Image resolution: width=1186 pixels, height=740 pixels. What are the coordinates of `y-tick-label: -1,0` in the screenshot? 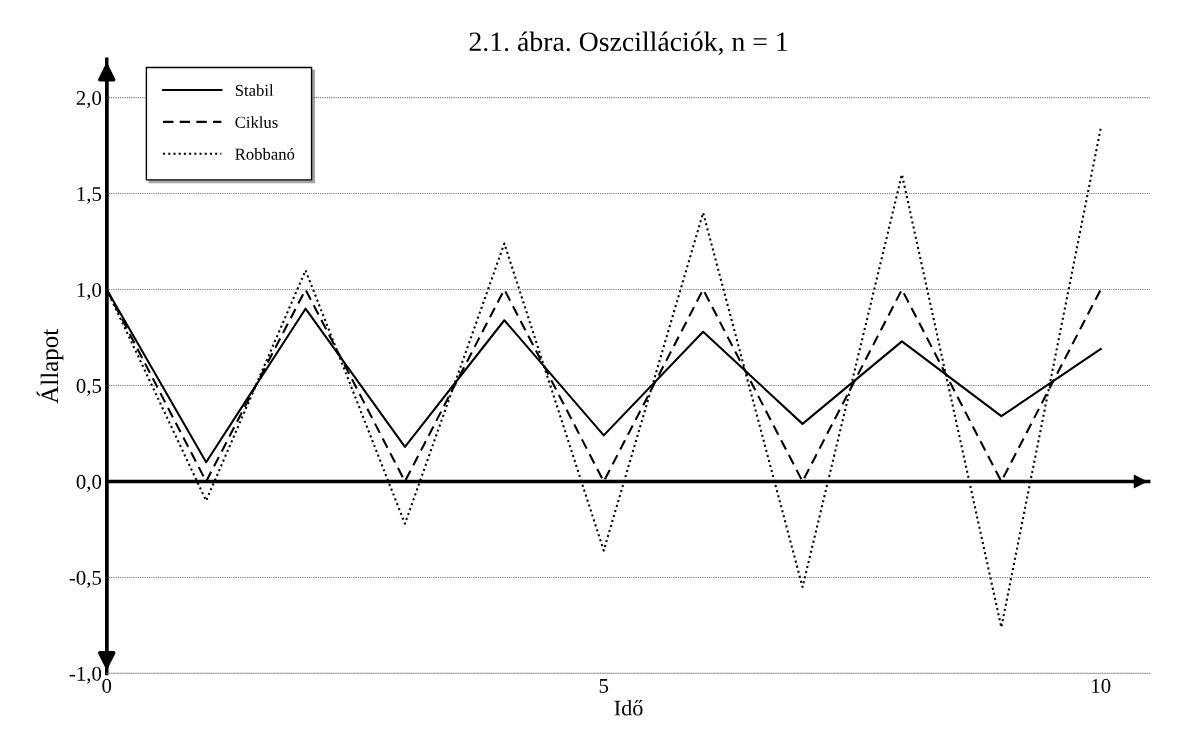 It's located at (85, 675).